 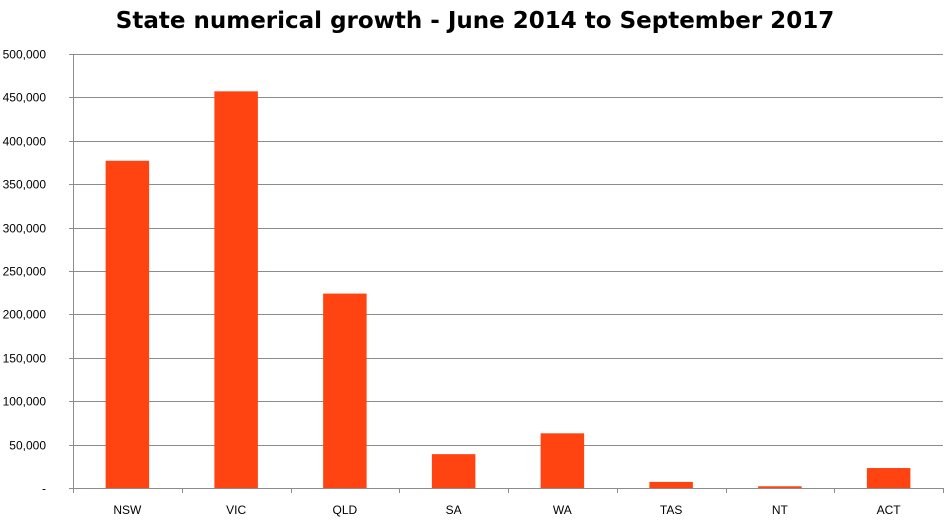 What do you see at coordinates (562, 460) in the screenshot?
I see `bar-wa` at bounding box center [562, 460].